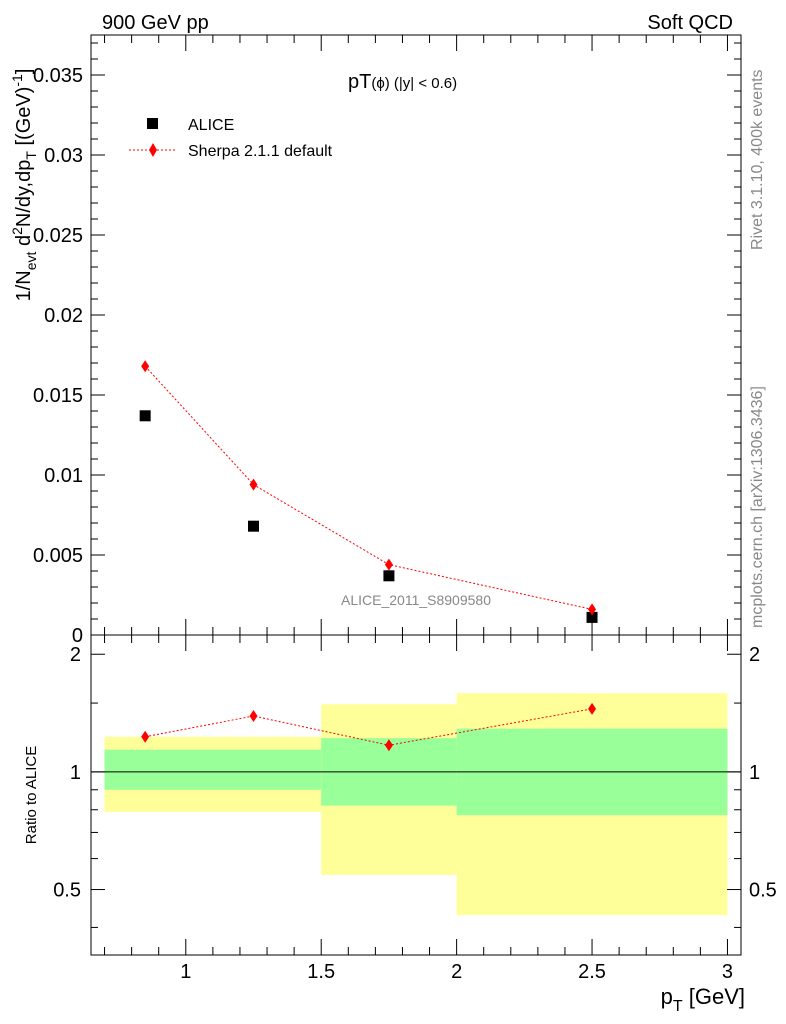 This screenshot has height=1024, width=786. Describe the element at coordinates (213, 769) in the screenshot. I see `ratio-band-green` at that location.